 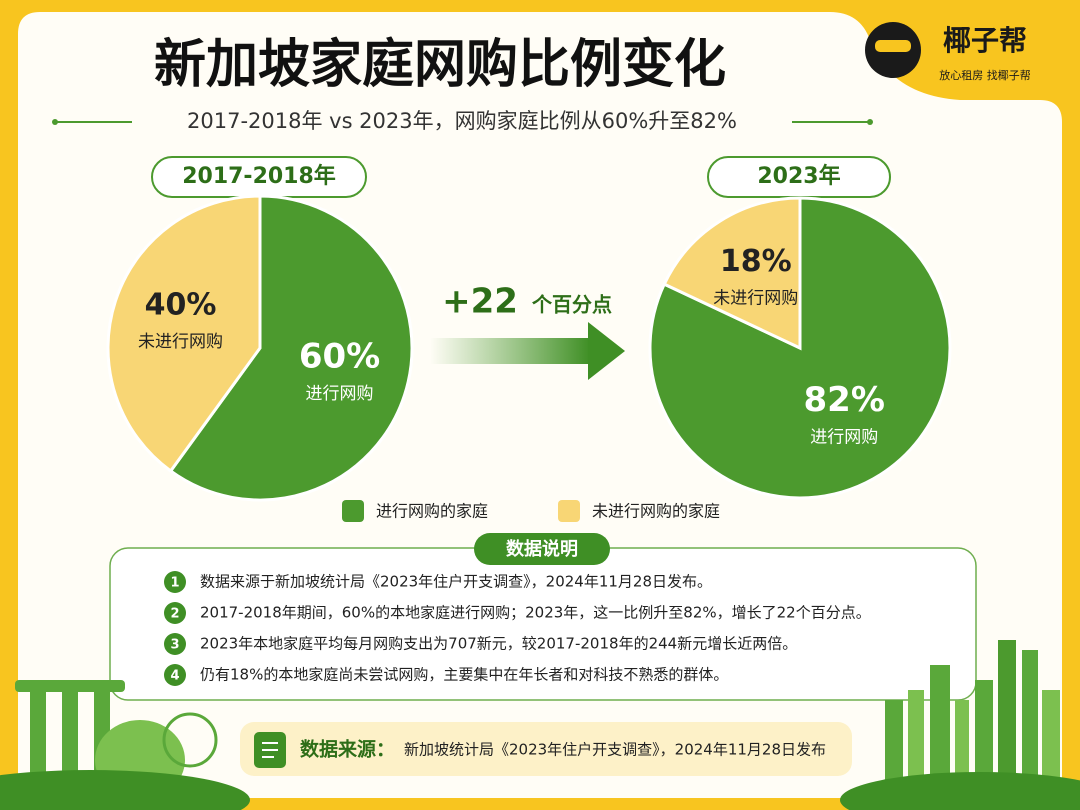 I want to click on change-amount: +22, so click(x=480, y=302).